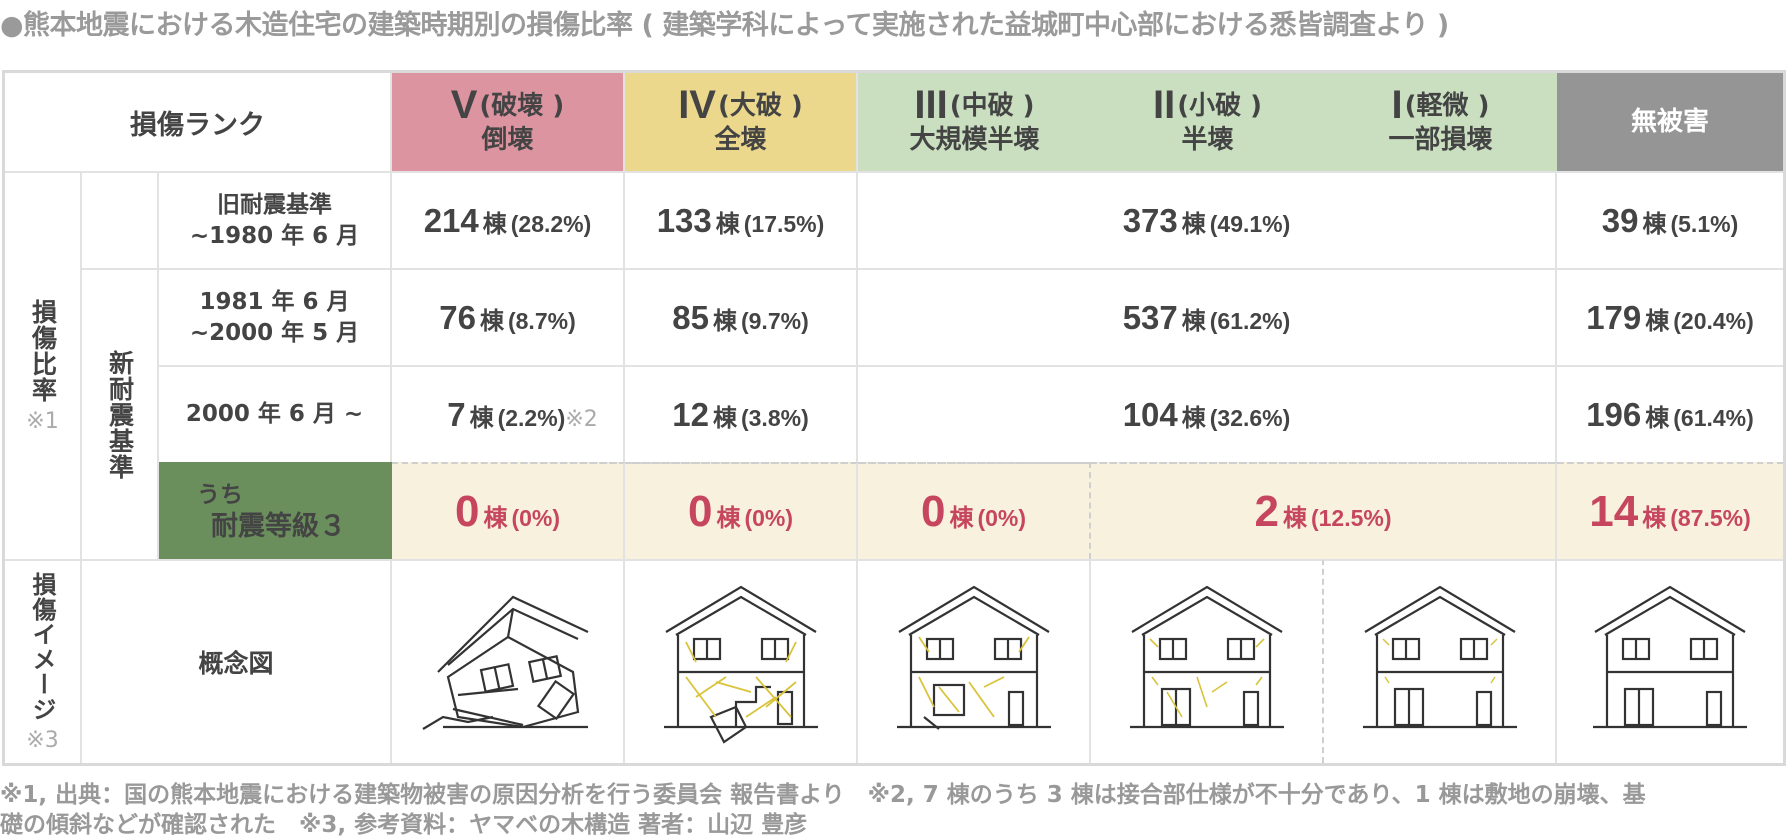 The height and width of the screenshot is (840, 1792). I want to click on rank-none-title: 無被害, so click(1669, 122).